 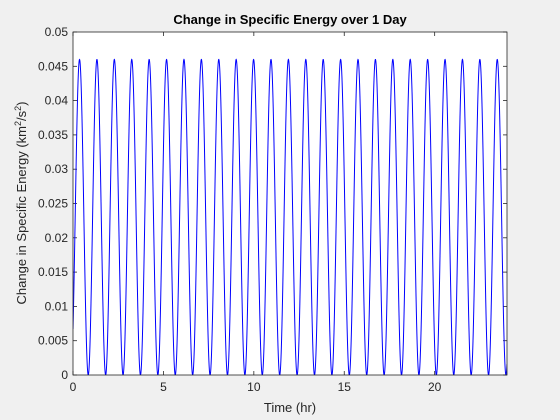 I want to click on y-axis-label-end: ), so click(x=21, y=104).